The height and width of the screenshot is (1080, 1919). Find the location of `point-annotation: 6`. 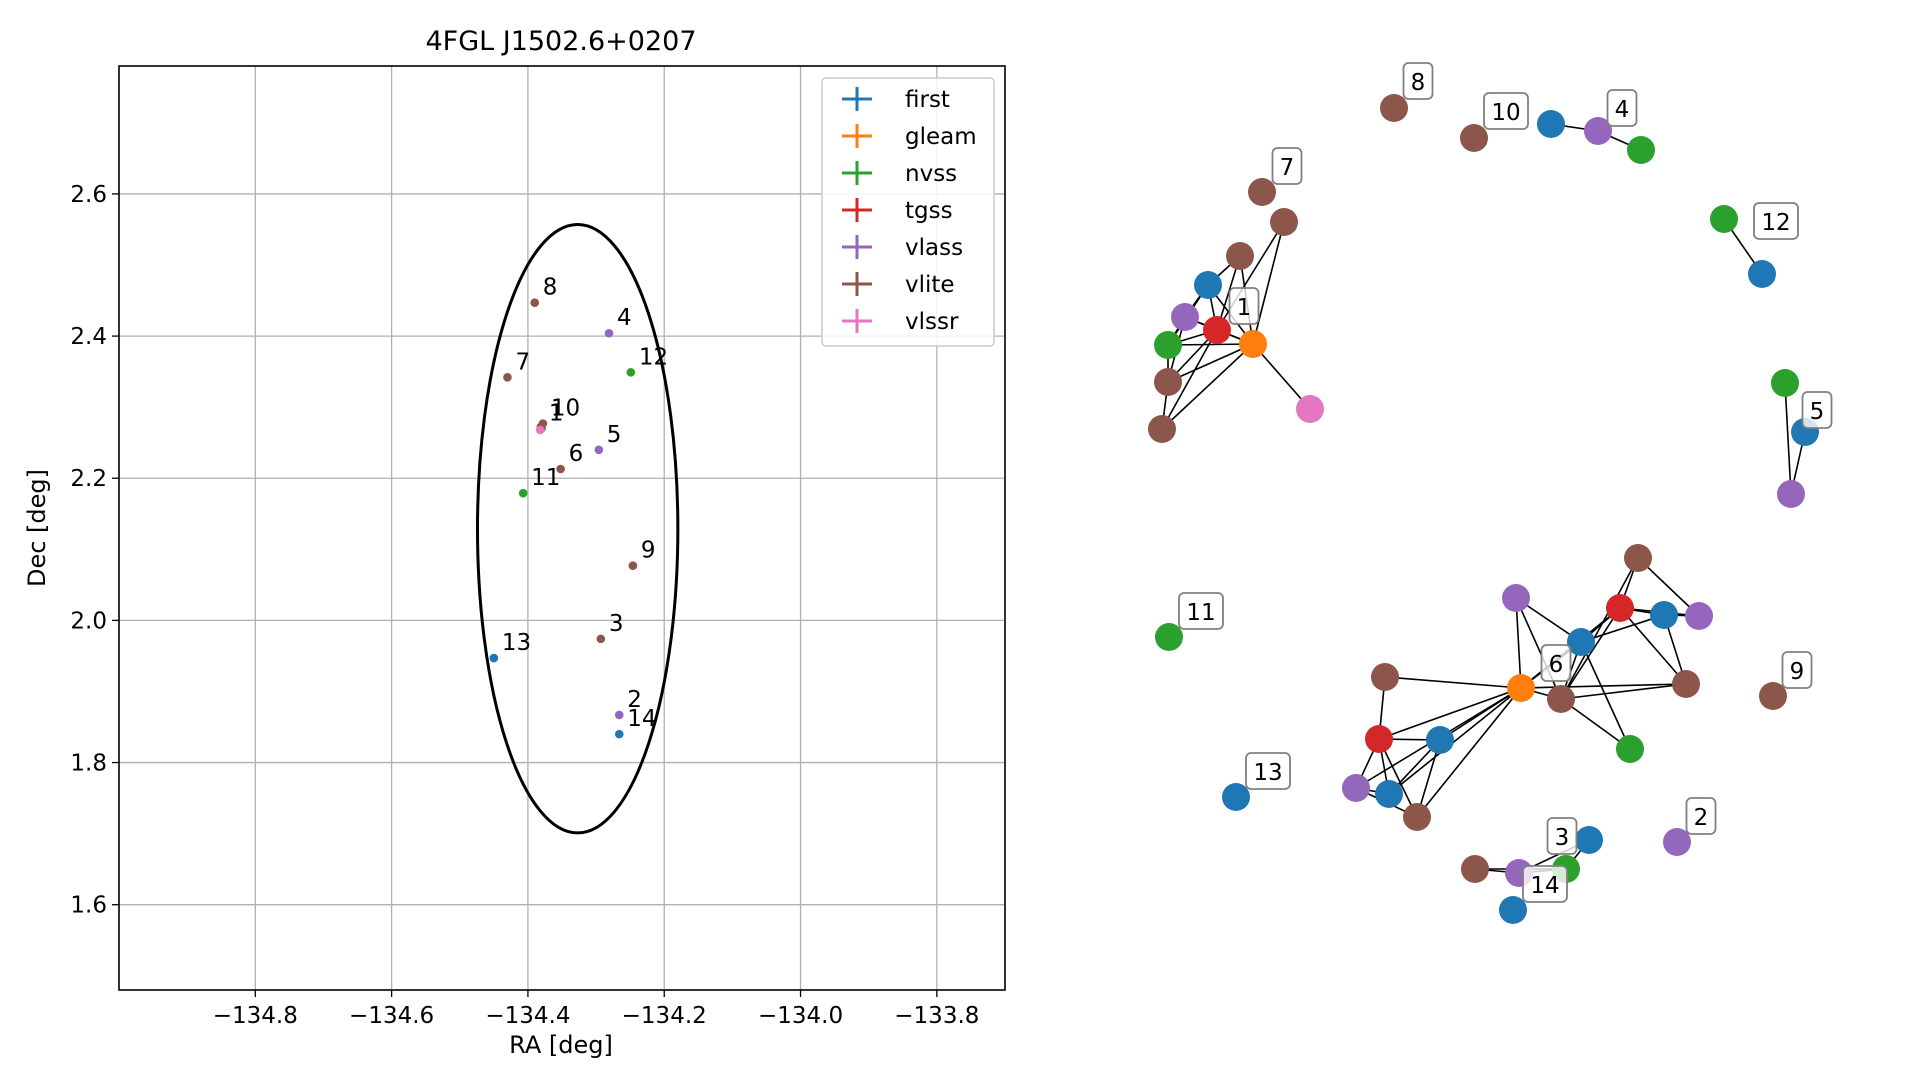

point-annotation: 6 is located at coordinates (576, 454).